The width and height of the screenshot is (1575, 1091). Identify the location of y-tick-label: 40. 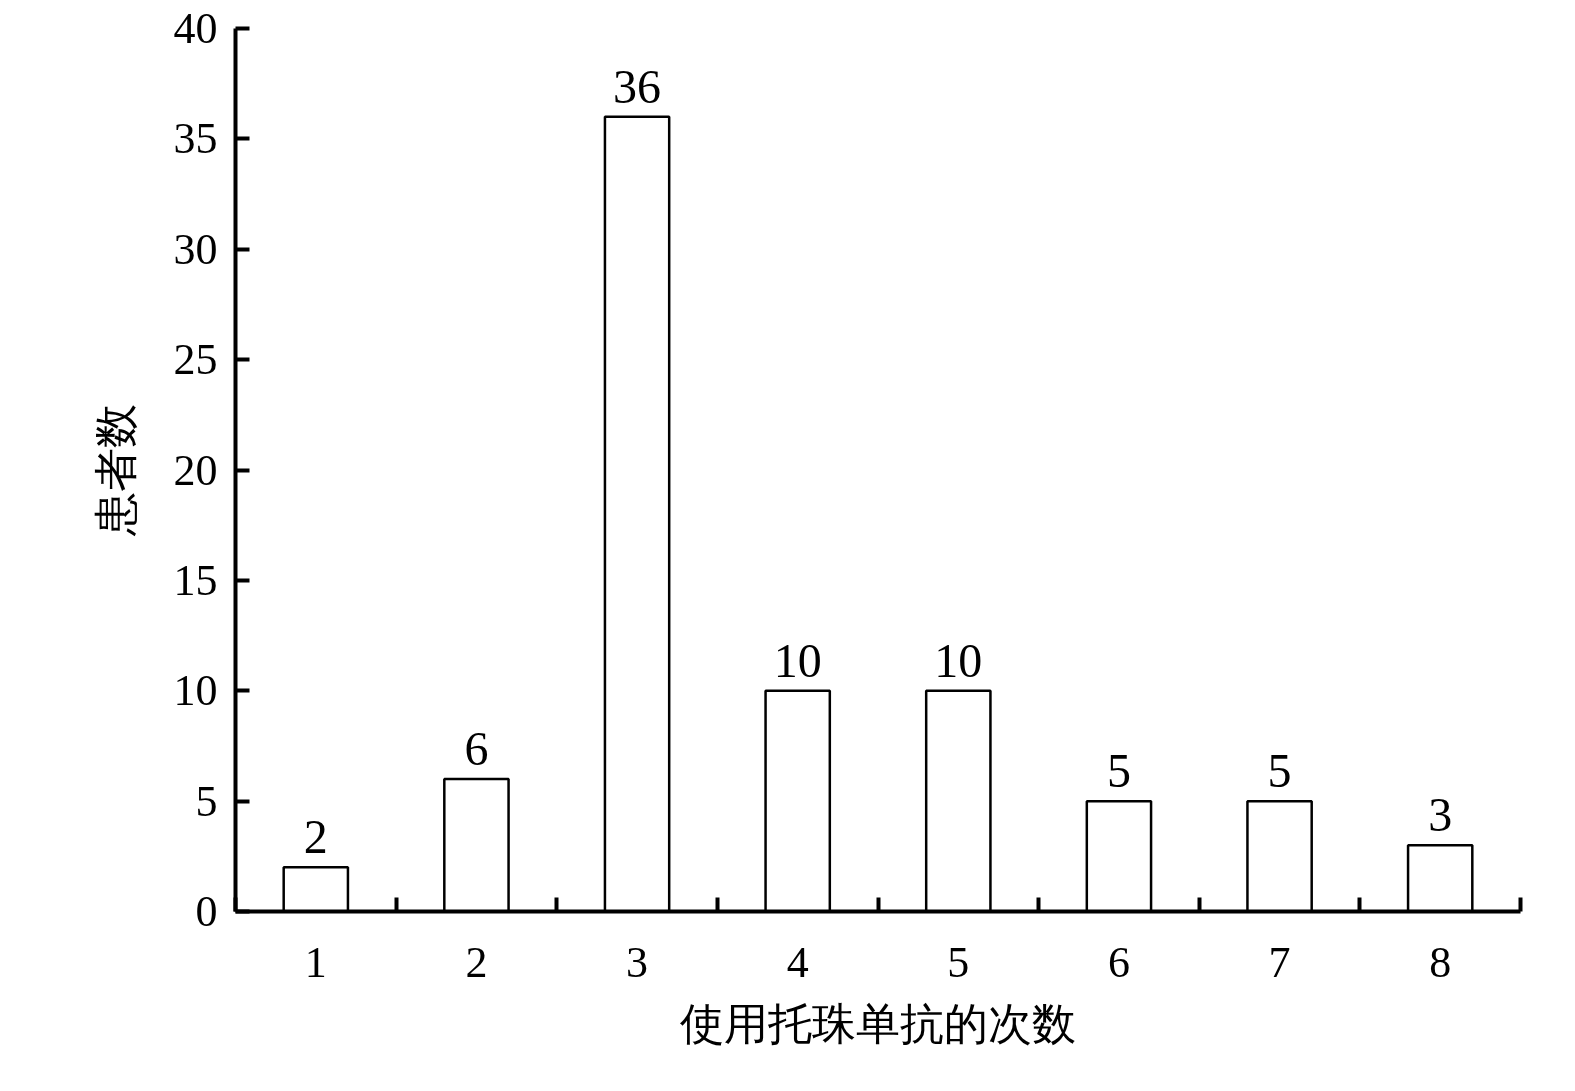
(195, 28).